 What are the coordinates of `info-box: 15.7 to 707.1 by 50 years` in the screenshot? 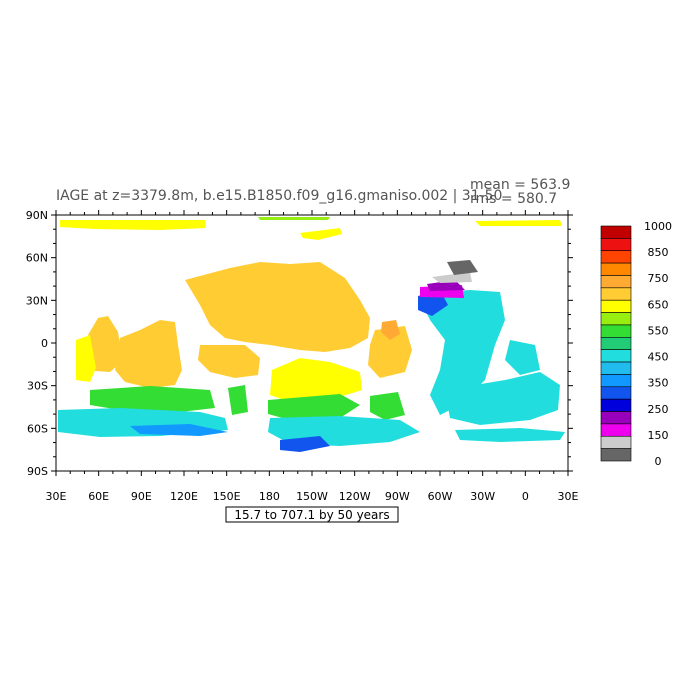 It's located at (312, 514).